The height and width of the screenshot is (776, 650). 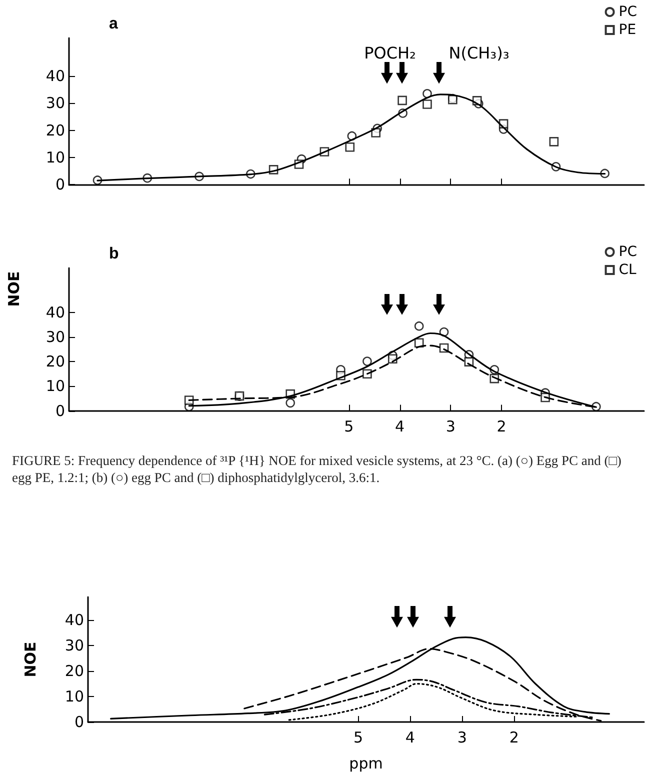 I want to click on legend-label: CL, so click(x=627, y=270).